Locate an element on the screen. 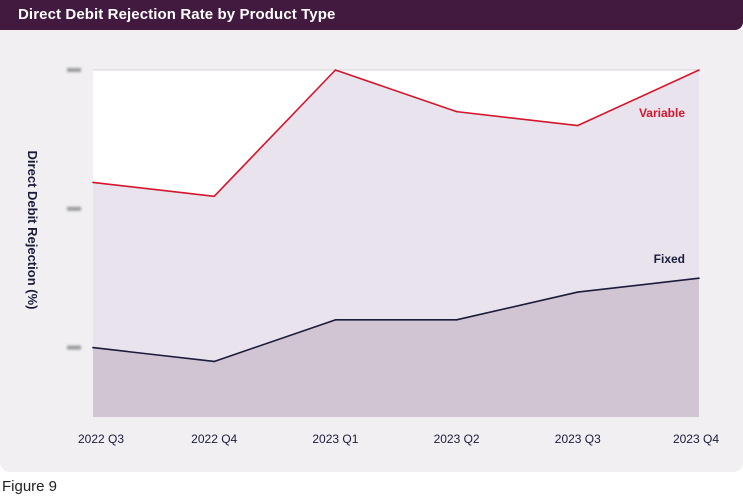  y-axis-label: Direct Debit Rejection (%) is located at coordinates (32, 230).